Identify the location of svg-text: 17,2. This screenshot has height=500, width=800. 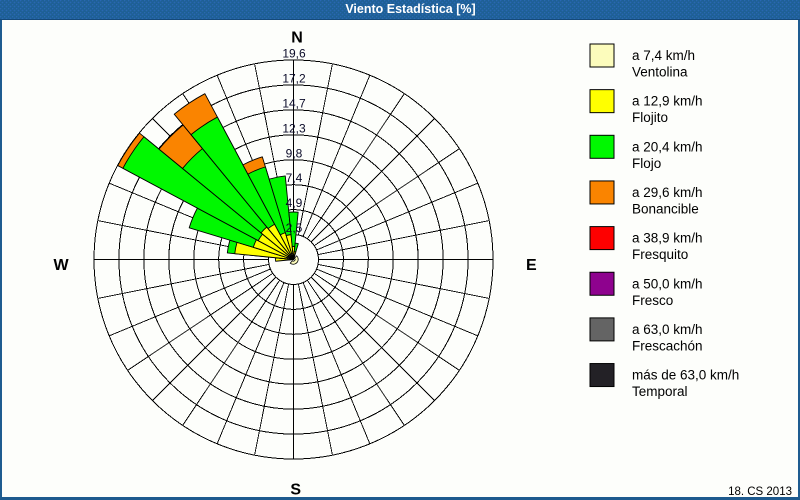
(294, 78).